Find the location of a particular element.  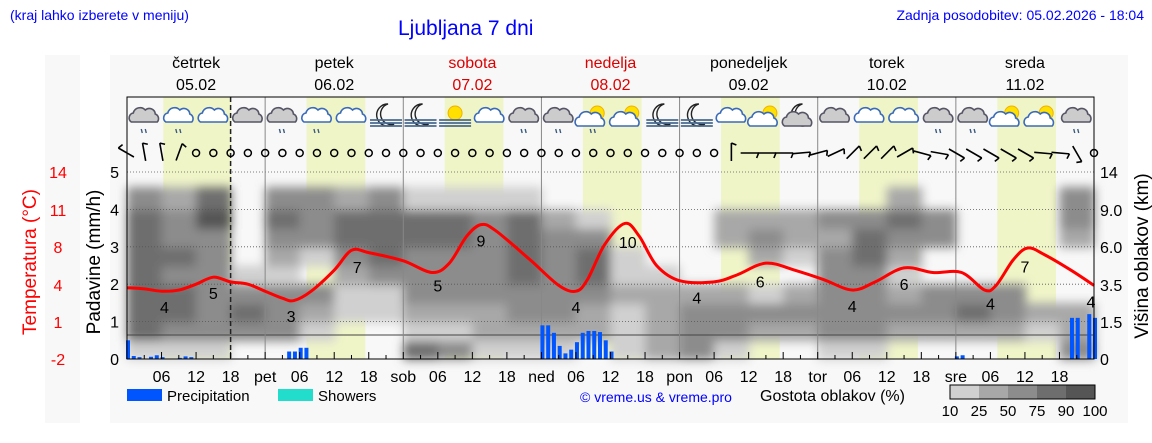

temperature-tick-label: 4 is located at coordinates (58, 286).